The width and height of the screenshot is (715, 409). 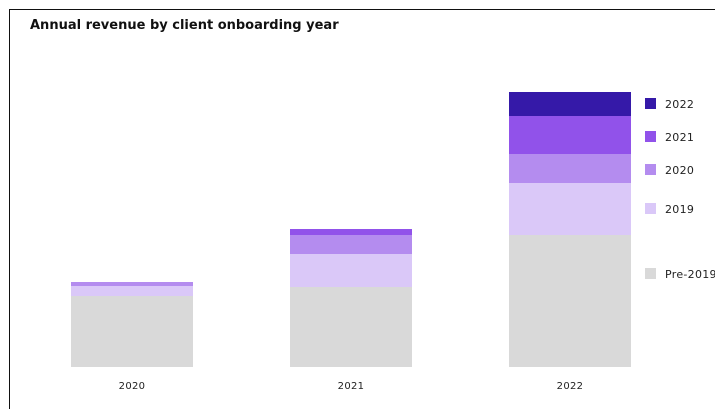 I want to click on chart-title: Annual revenue by client onboarding year, so click(x=184, y=25).